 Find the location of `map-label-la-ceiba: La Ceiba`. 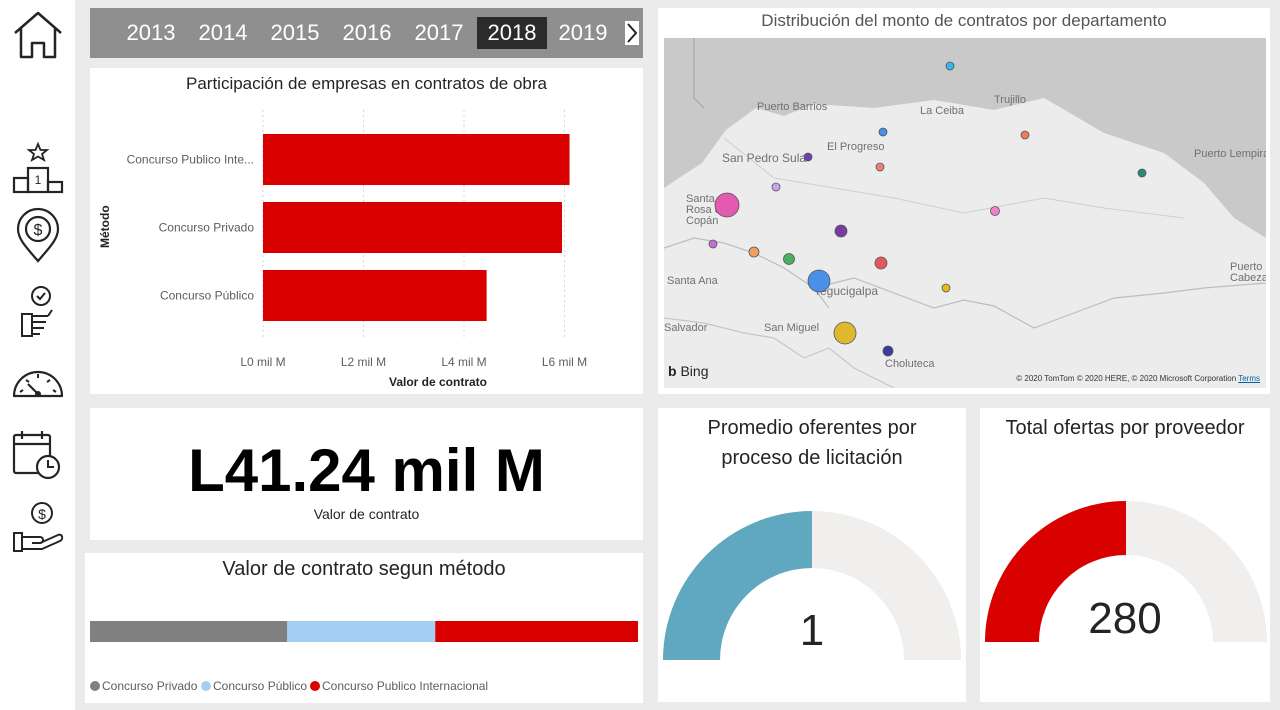

map-label-la-ceiba: La Ceiba is located at coordinates (942, 111).